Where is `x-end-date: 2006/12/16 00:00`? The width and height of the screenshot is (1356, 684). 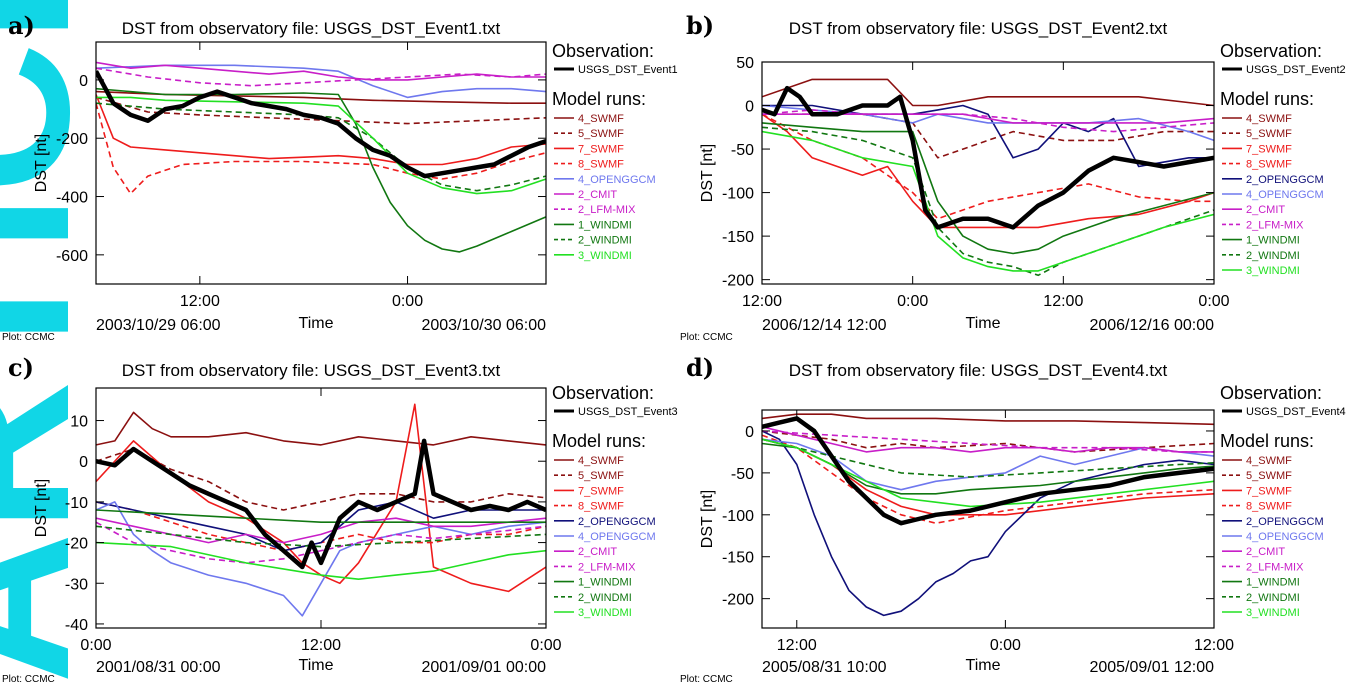 x-end-date: 2006/12/16 00:00 is located at coordinates (1151, 325).